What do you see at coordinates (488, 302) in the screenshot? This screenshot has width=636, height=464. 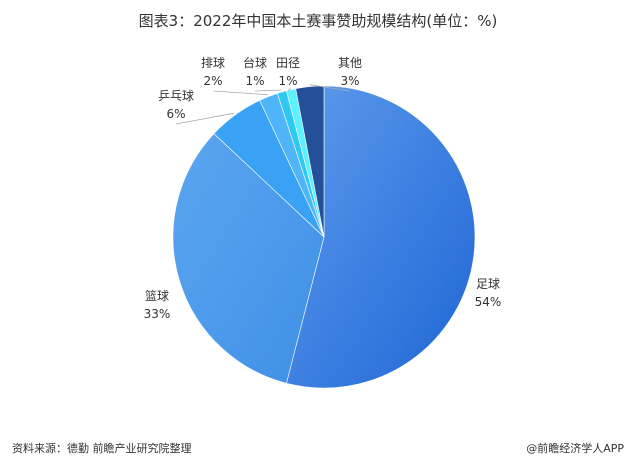 I see `slice-value-label: 54%` at bounding box center [488, 302].